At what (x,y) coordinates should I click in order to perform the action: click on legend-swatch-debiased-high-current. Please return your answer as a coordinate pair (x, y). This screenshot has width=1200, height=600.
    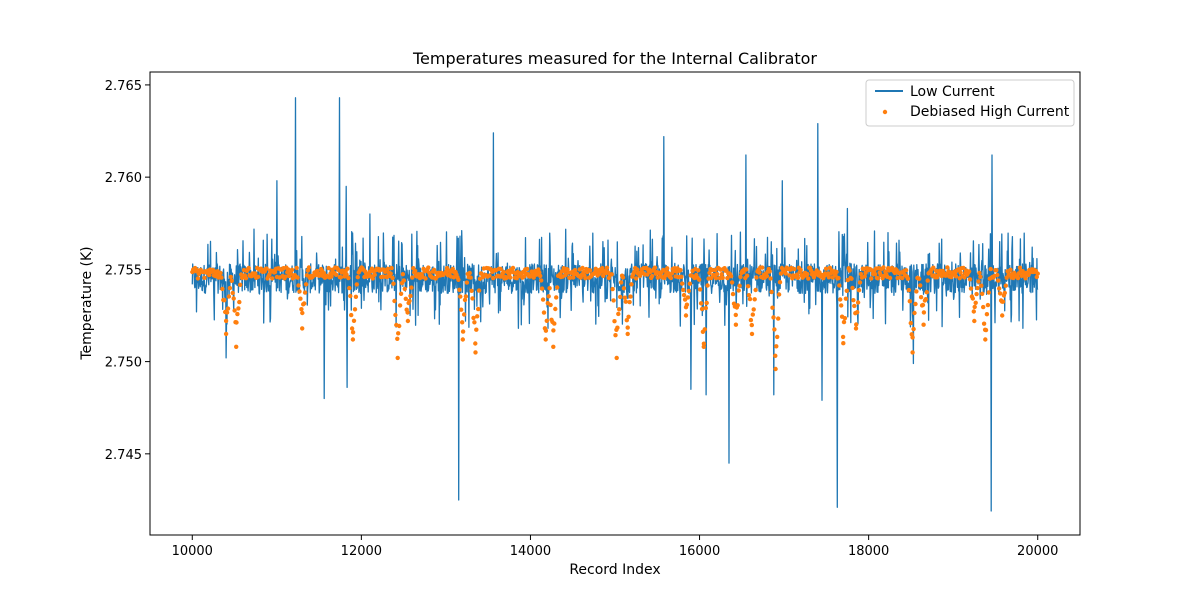
    Looking at the image, I should click on (885, 112).